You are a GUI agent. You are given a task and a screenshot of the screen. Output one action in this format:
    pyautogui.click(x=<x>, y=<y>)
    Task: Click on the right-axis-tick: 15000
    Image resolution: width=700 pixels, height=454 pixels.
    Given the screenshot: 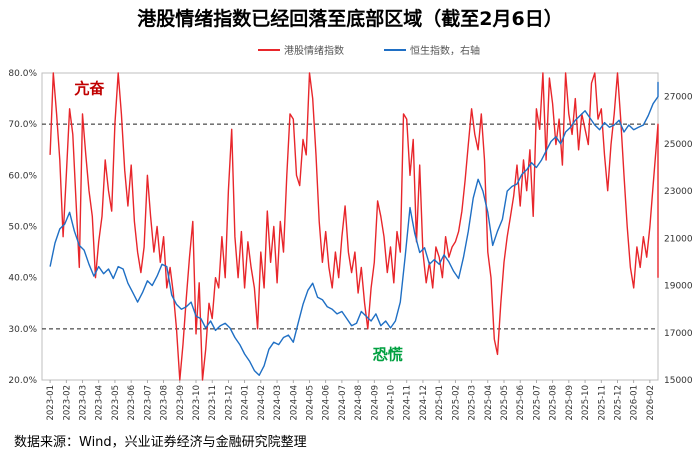 What is the action you would take?
    pyautogui.click(x=678, y=381)
    